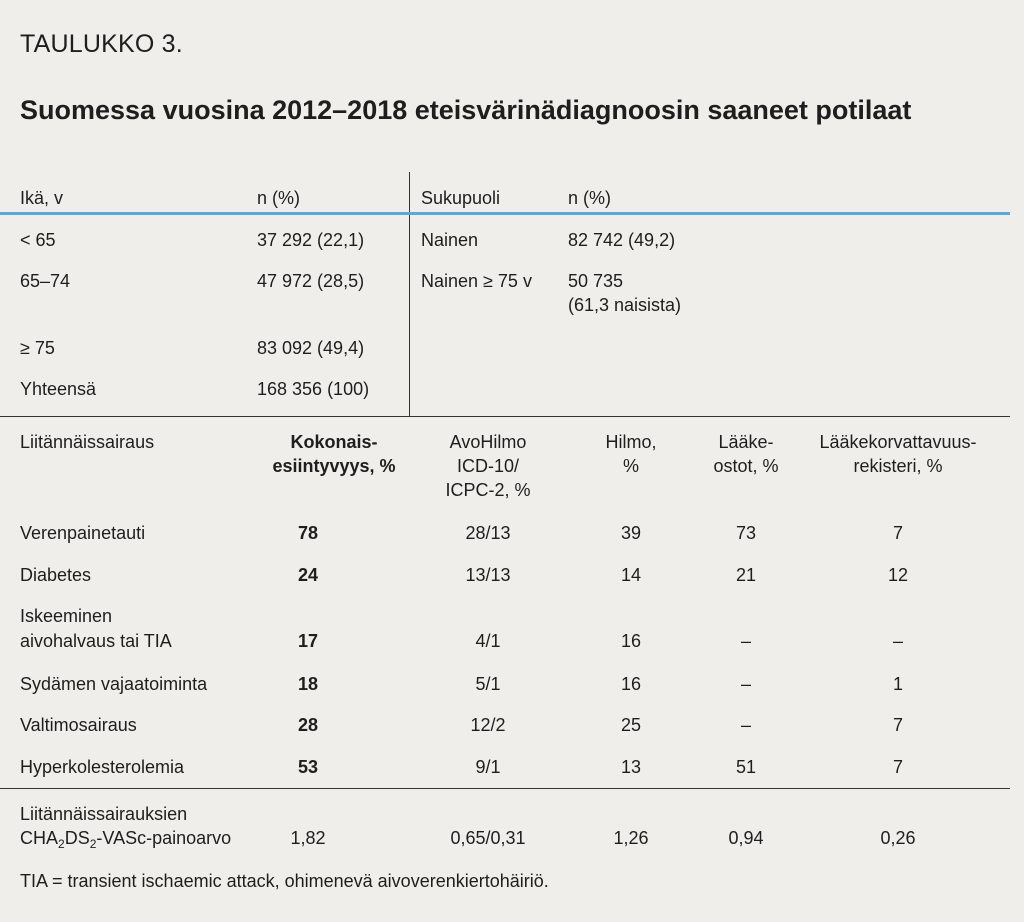 The width and height of the screenshot is (1024, 922). Describe the element at coordinates (488, 838) in the screenshot. I see `summary-avohilmo: 0,65/0,31` at that location.